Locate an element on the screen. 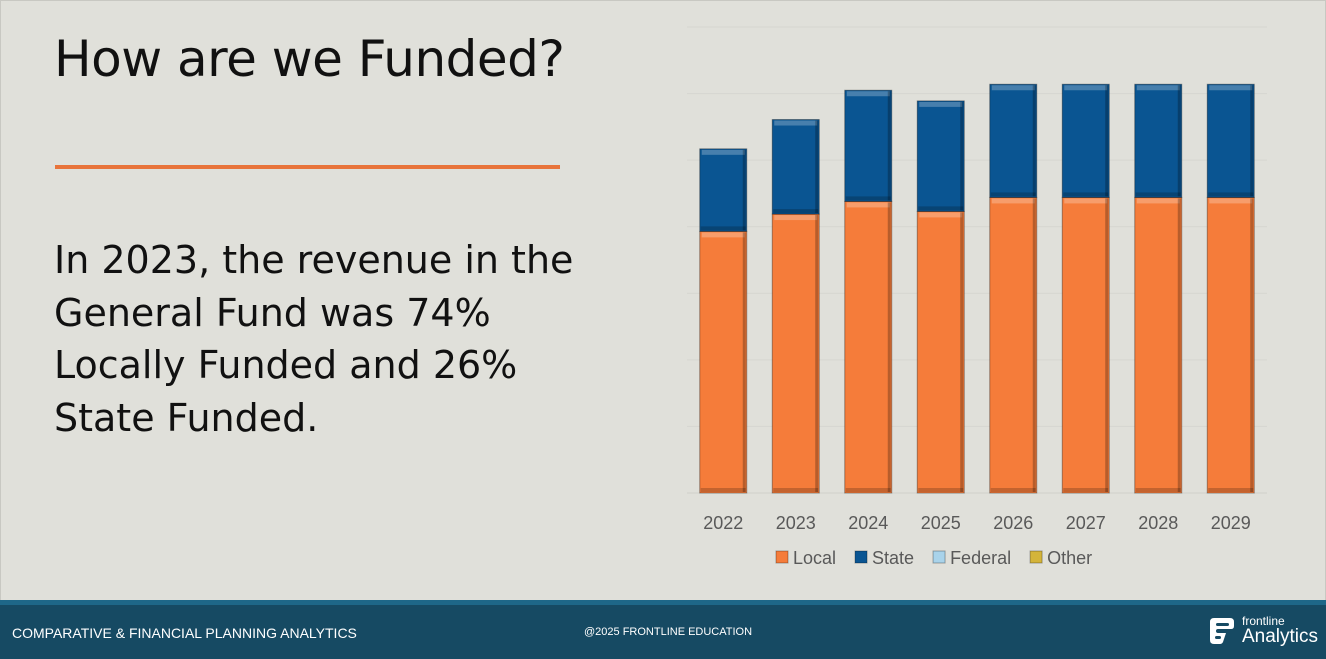 This screenshot has height=659, width=1326. legend-label: Federal is located at coordinates (980, 558).